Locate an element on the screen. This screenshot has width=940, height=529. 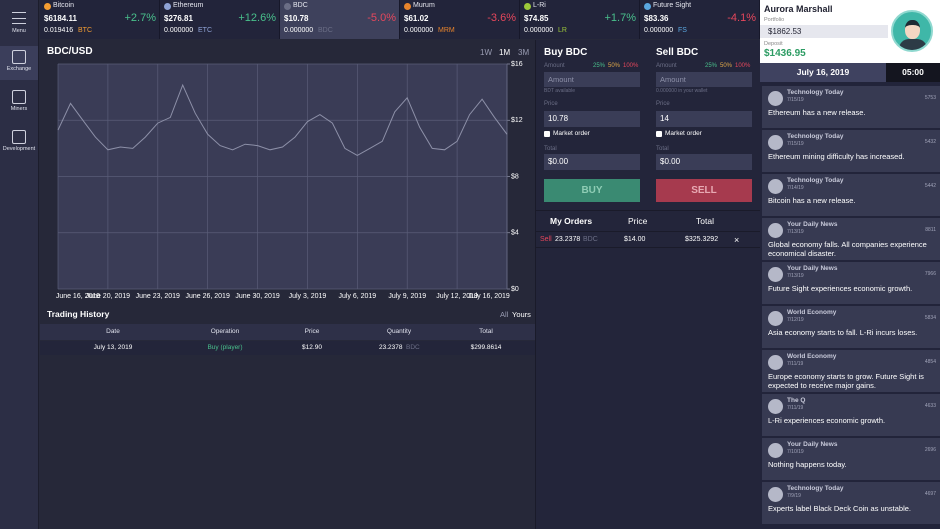
news-count: 4633 is located at coordinates (930, 406).